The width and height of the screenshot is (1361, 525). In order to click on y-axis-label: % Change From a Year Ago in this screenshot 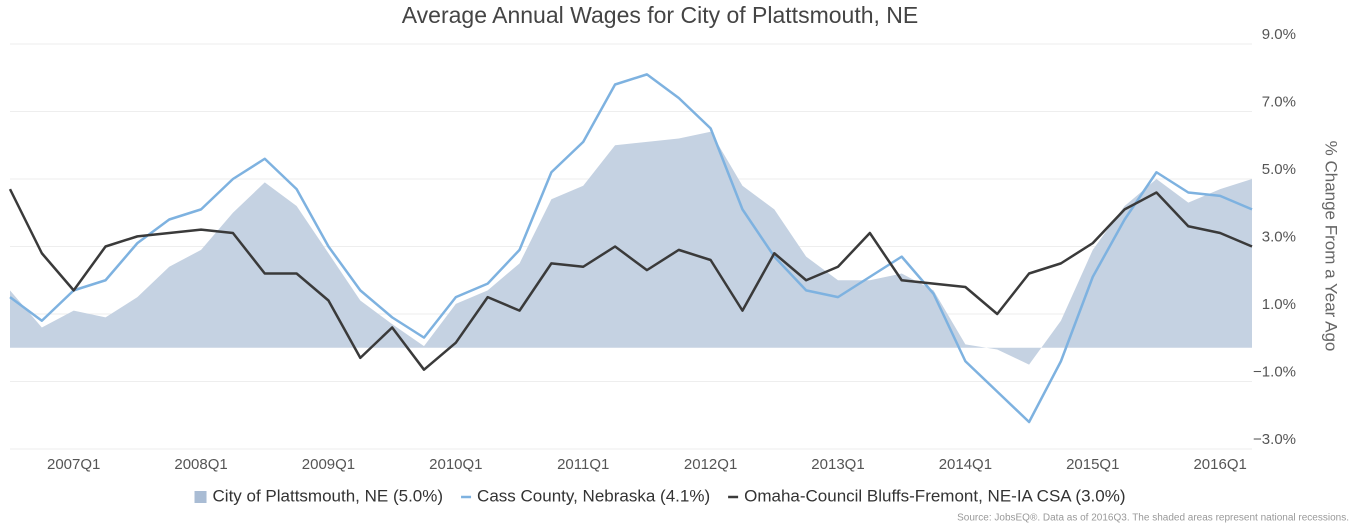, I will do `click(1331, 246)`.